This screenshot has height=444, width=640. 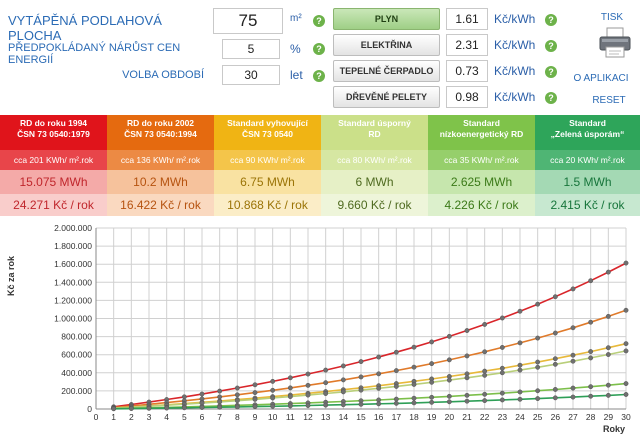 I want to click on growth-help-icon: ?, so click(x=319, y=49).